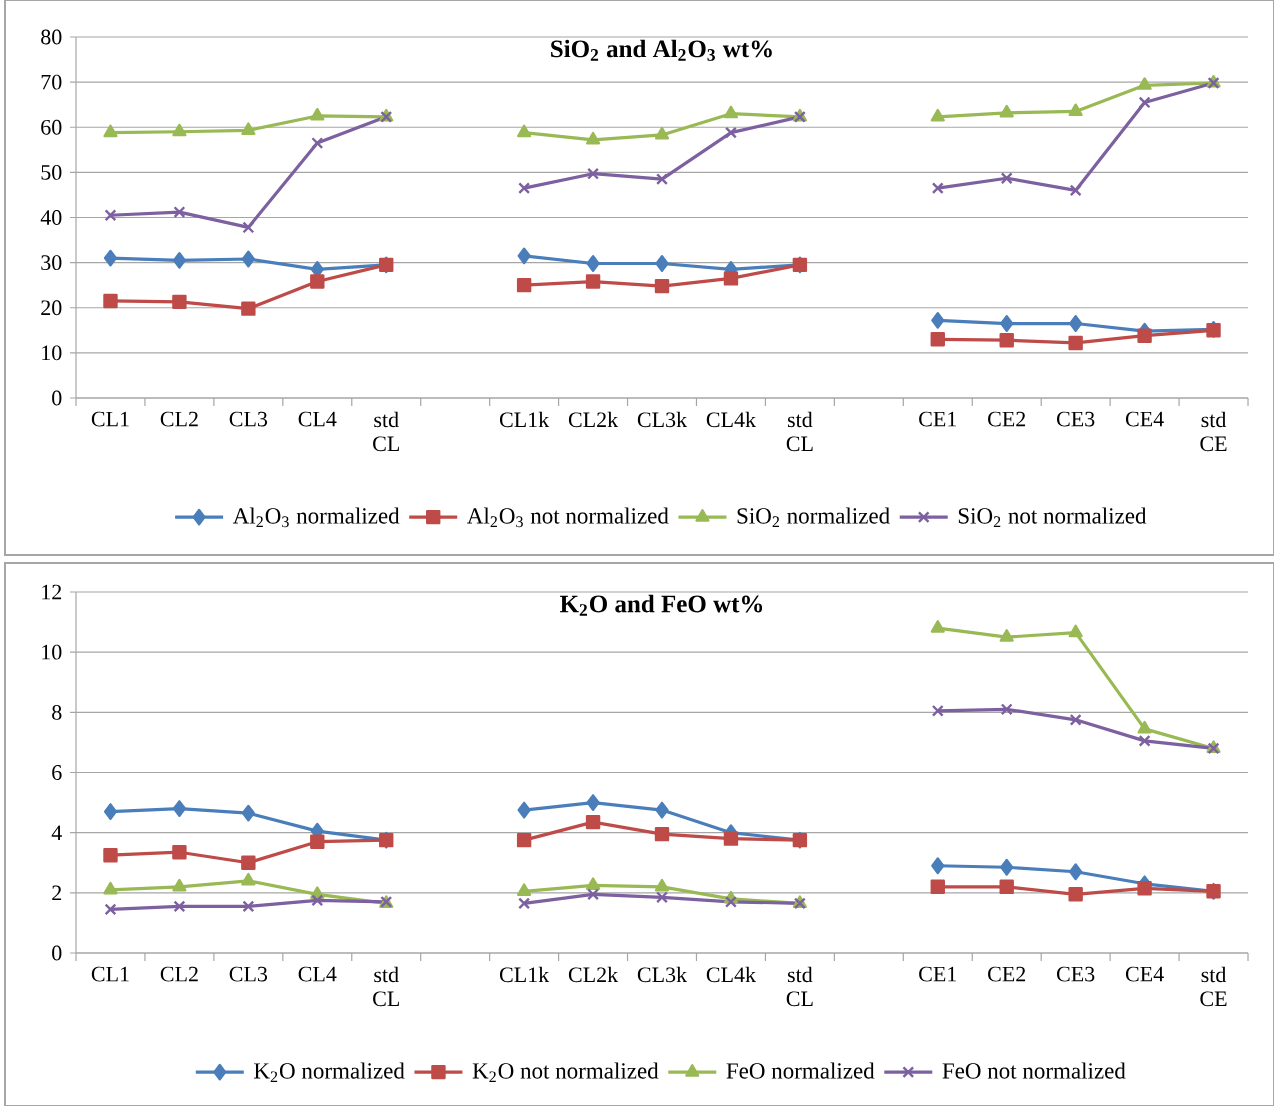  Describe the element at coordinates (813, 517) in the screenshot. I see `legend-label: SiO$_{2}$ normalized` at that location.